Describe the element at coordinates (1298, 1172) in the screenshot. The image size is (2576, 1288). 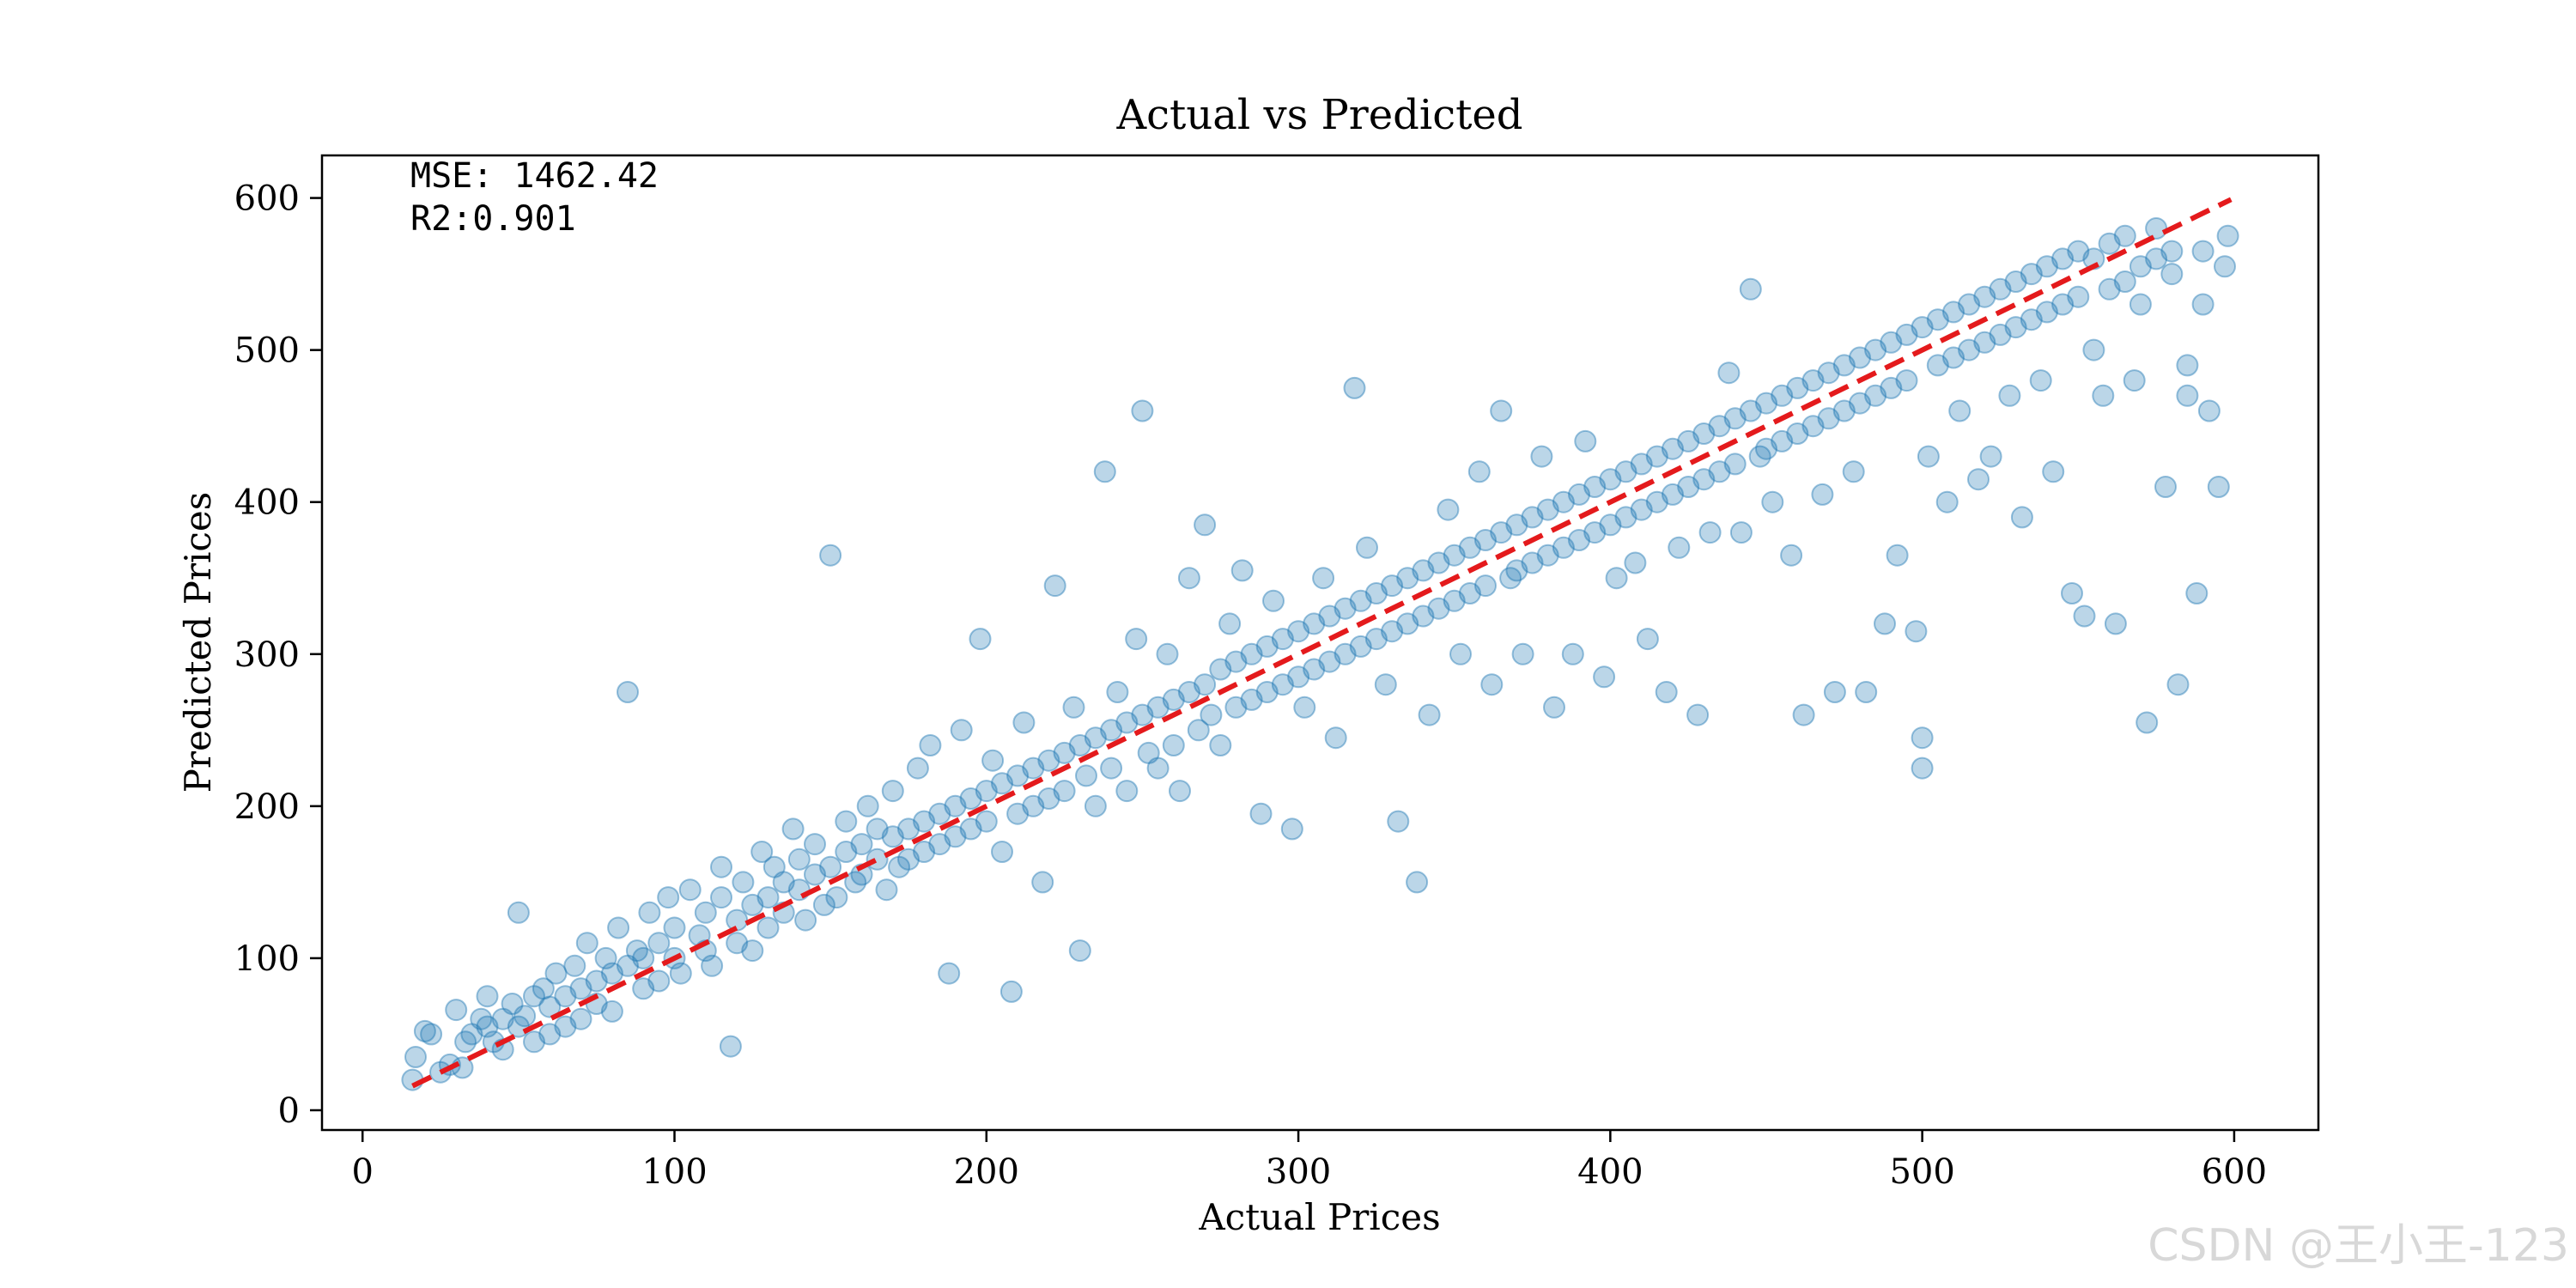
I see `x-tick-label: 300` at that location.